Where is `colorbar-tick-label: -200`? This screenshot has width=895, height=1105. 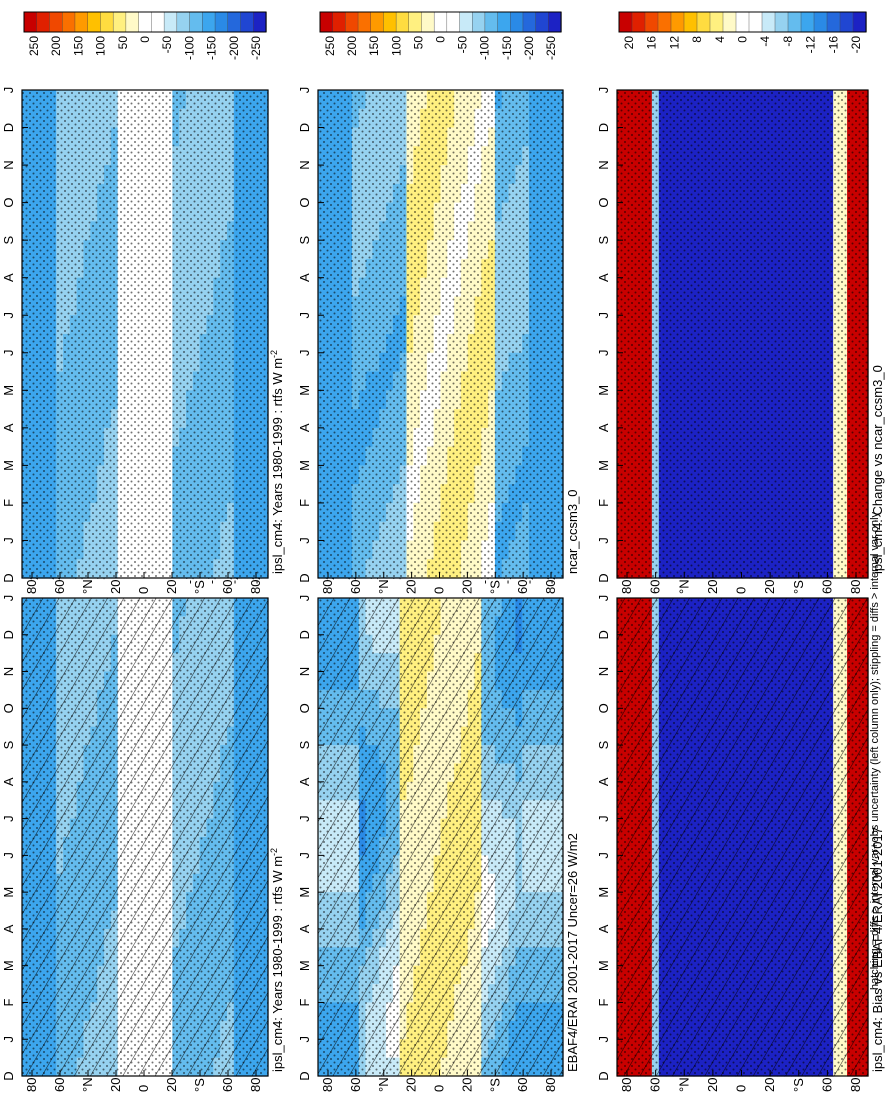 colorbar-tick-label: -200 is located at coordinates (234, 48).